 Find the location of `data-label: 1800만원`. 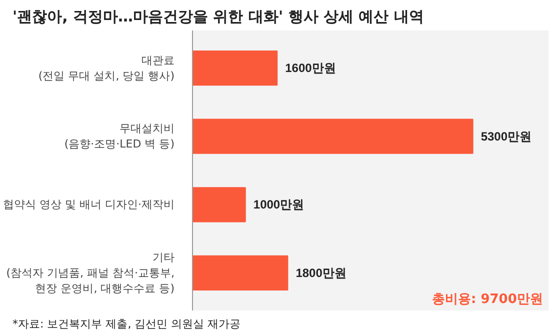

data-label: 1800만원 is located at coordinates (321, 273).